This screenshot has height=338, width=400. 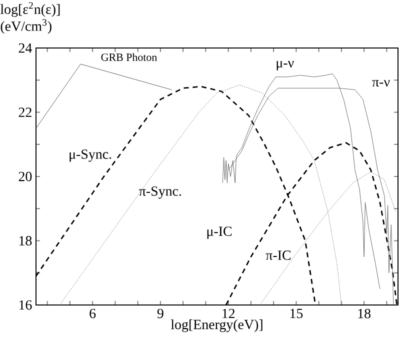 What do you see at coordinates (93, 313) in the screenshot?
I see `x-tick-label: 6` at bounding box center [93, 313].